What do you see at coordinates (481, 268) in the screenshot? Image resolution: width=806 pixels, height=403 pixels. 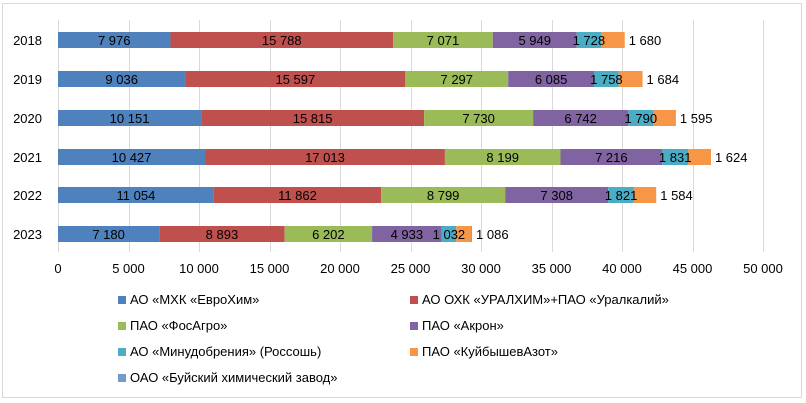 I see `x-tick-label: 30 000` at bounding box center [481, 268].